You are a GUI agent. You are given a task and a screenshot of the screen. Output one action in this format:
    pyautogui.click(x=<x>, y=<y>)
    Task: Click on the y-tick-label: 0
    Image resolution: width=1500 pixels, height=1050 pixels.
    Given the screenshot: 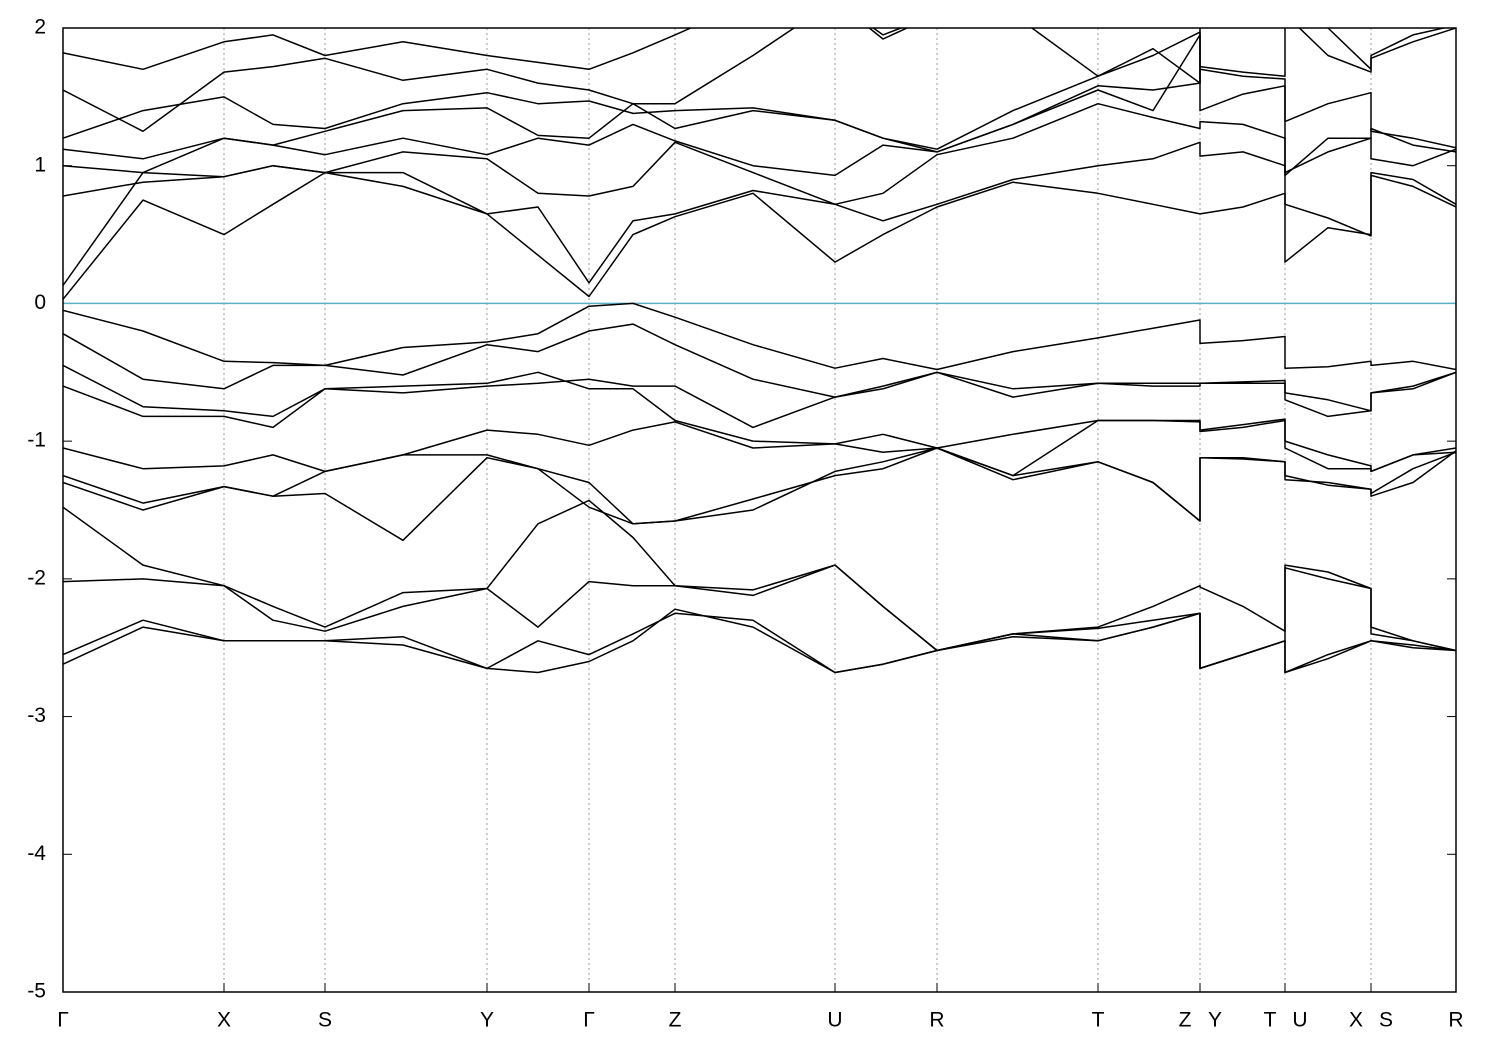 What is the action you would take?
    pyautogui.click(x=40, y=302)
    